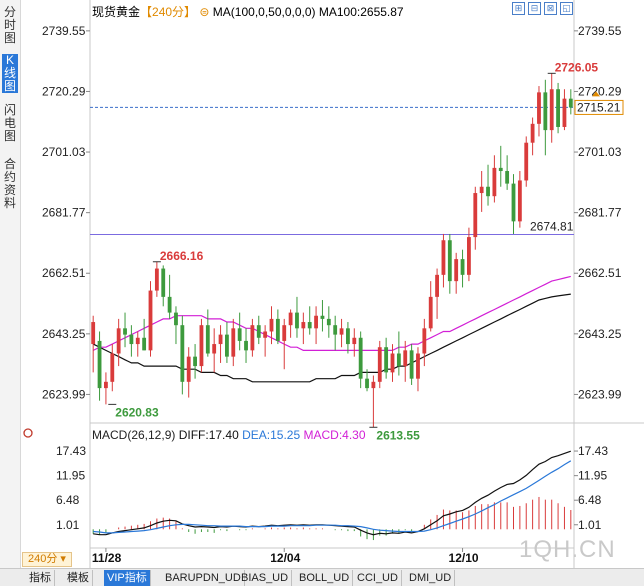  I want to click on compact-window-icon: ⊟, so click(534, 8).